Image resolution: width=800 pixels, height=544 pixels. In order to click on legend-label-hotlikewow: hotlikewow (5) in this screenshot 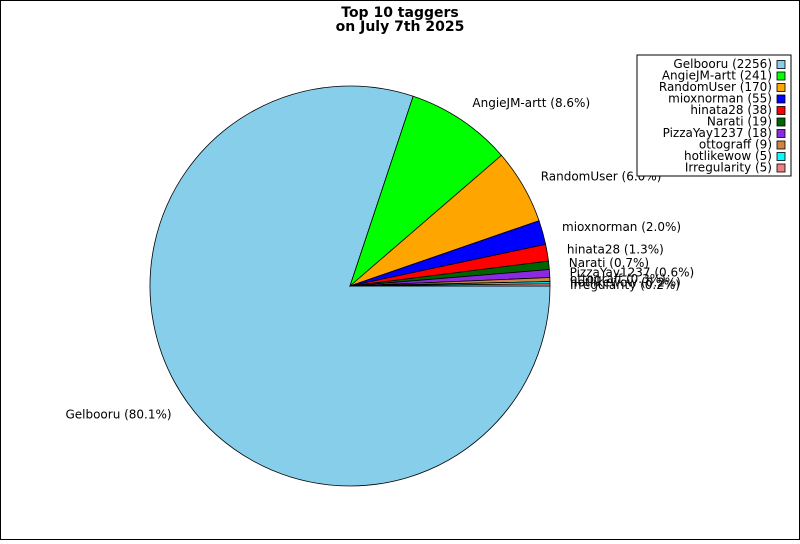, I will do `click(728, 156)`.